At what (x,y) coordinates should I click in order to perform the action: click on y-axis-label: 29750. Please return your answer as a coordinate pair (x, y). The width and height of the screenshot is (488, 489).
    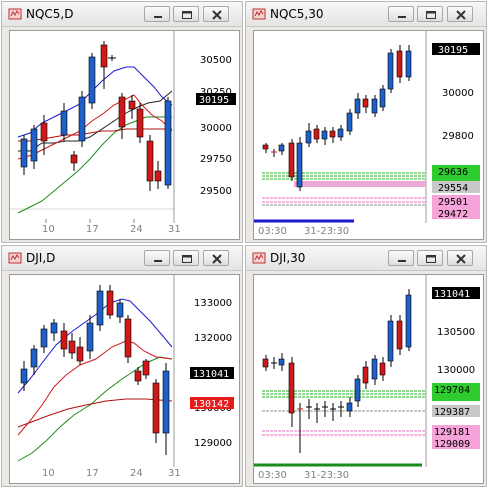
    Looking at the image, I should click on (216, 159).